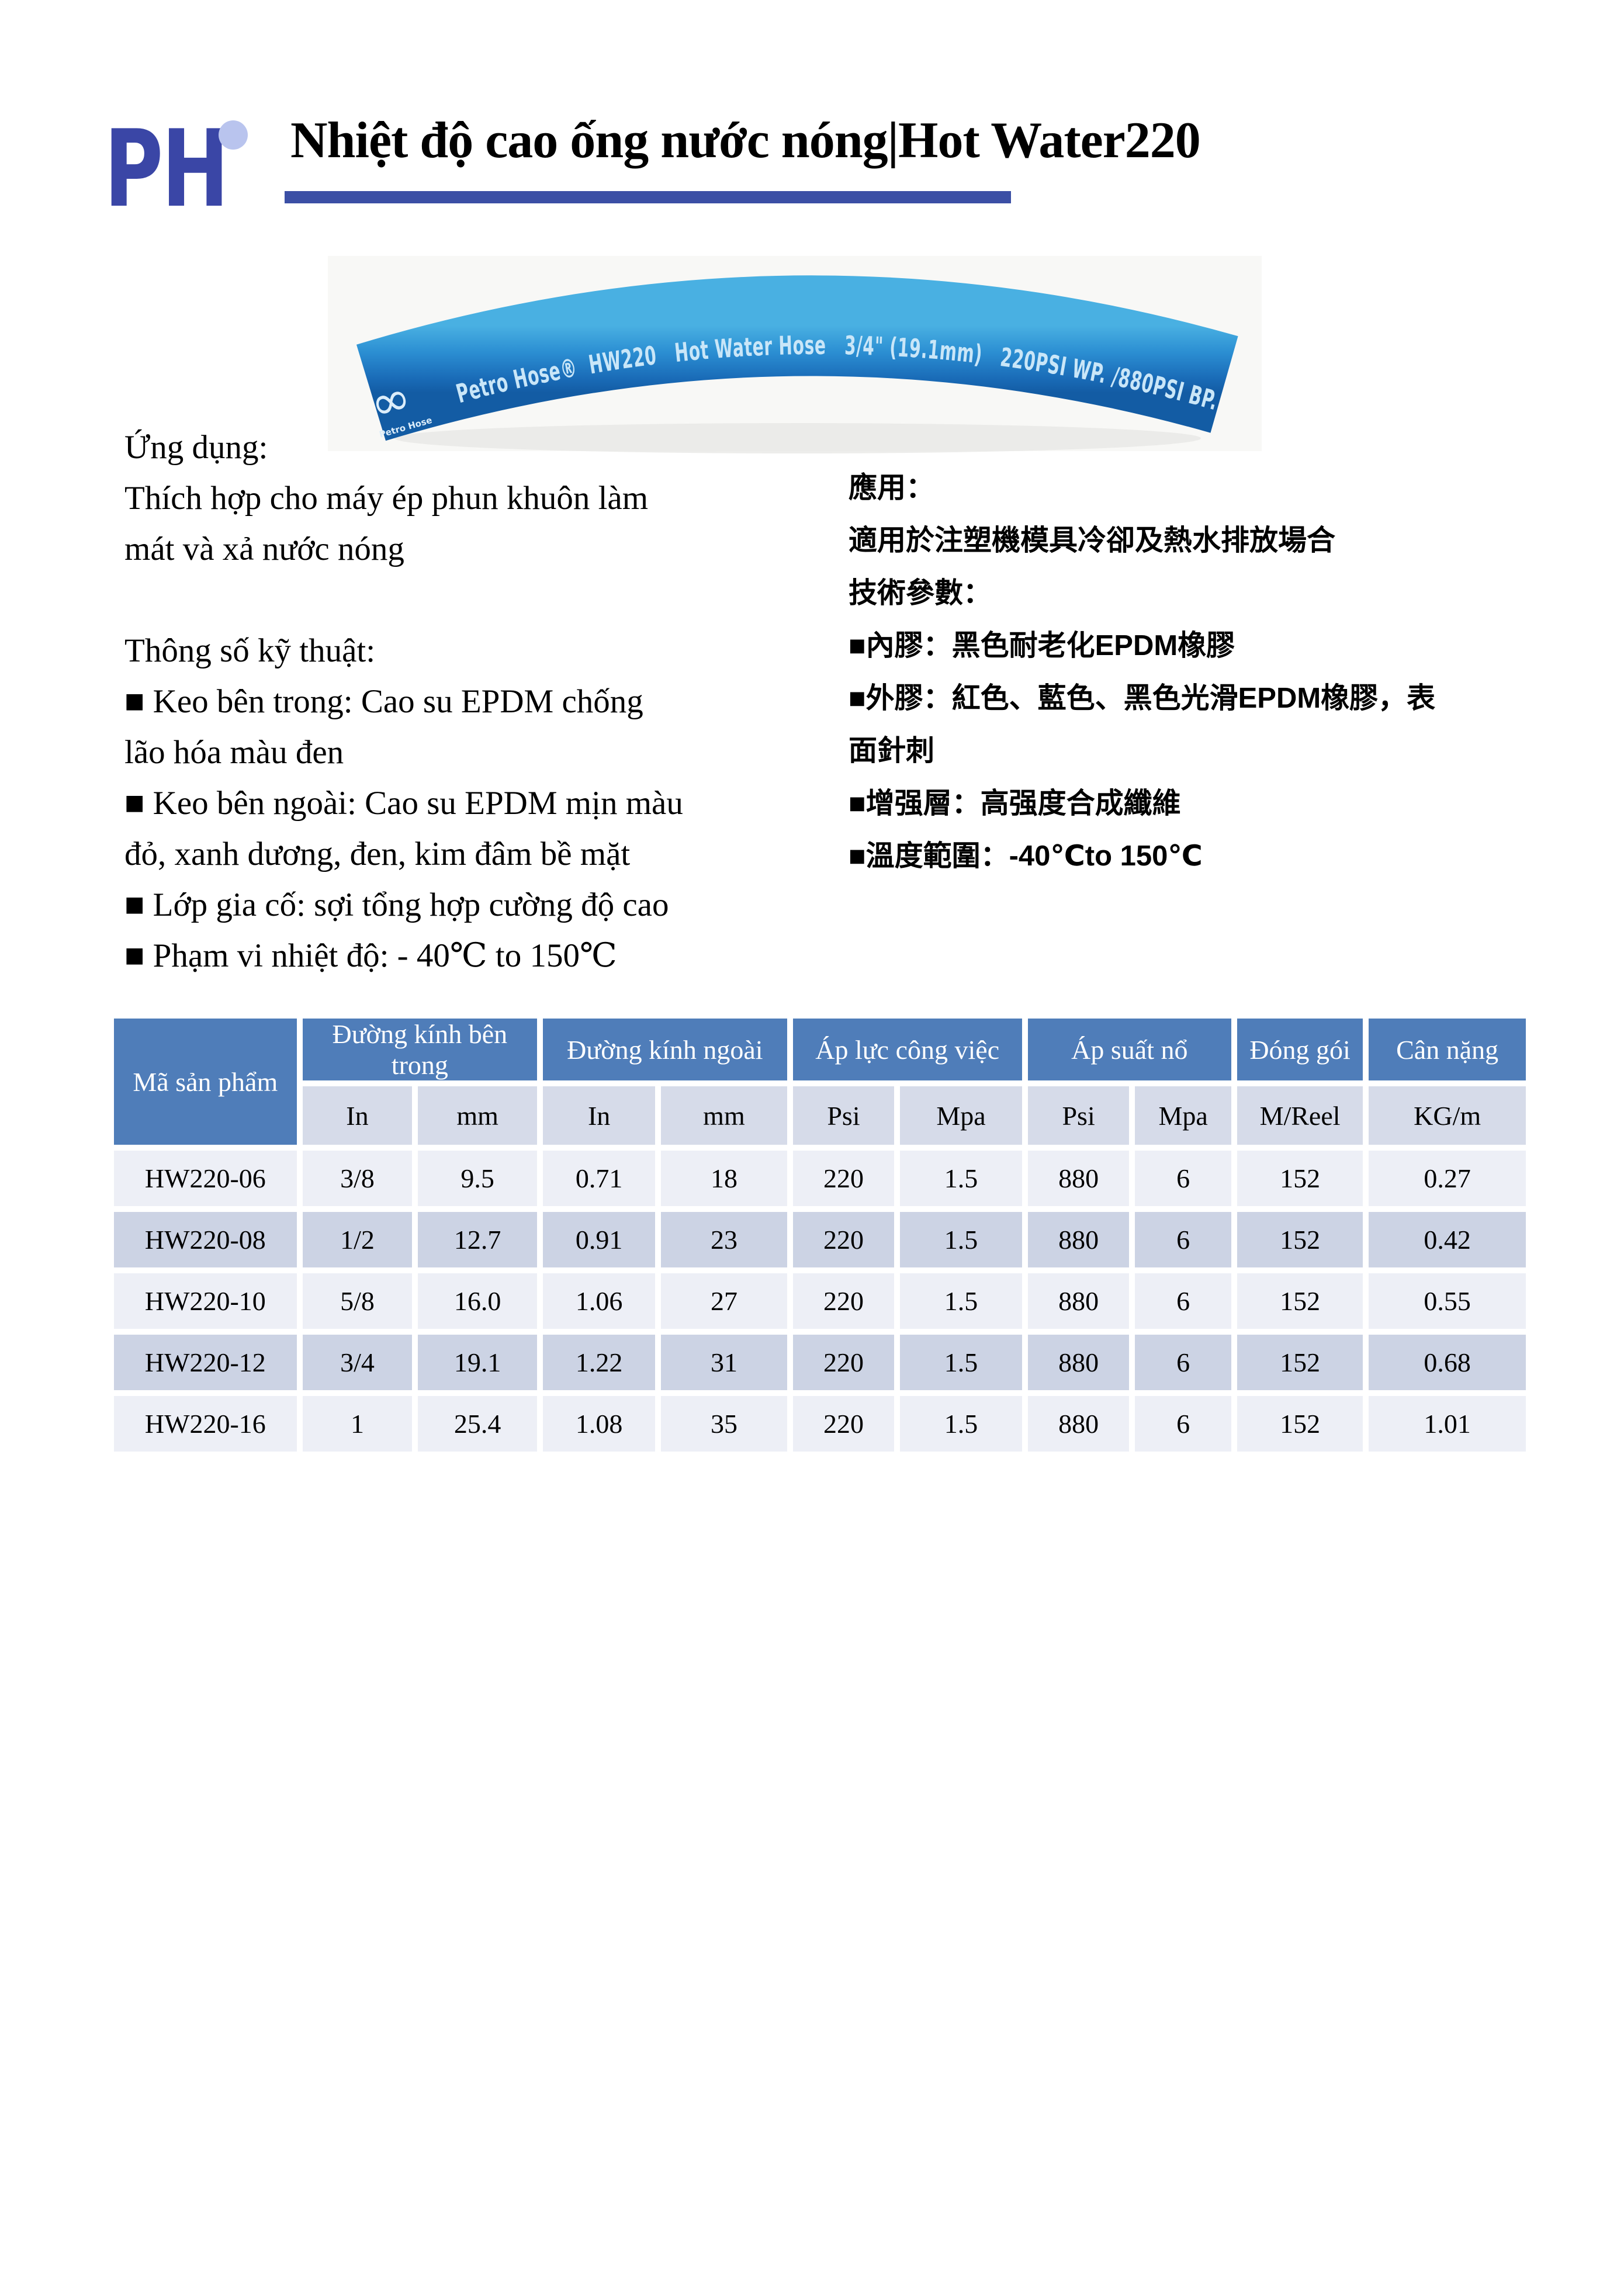  What do you see at coordinates (205, 1424) in the screenshot?
I see `cell-product-code: HW220-16` at bounding box center [205, 1424].